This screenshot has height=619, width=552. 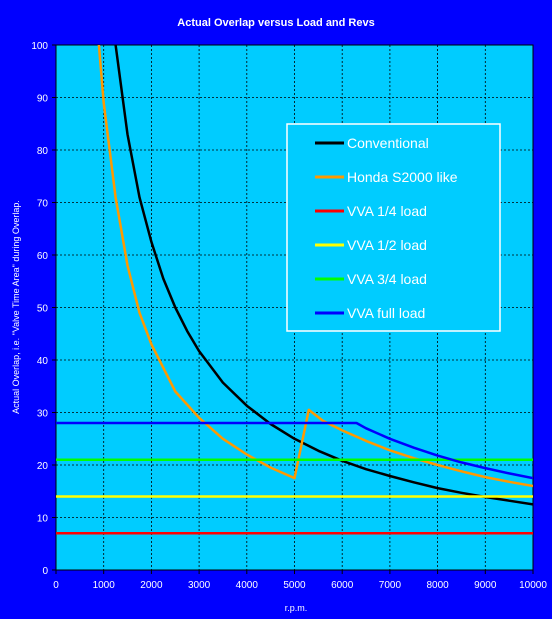 What do you see at coordinates (342, 585) in the screenshot?
I see `x-tick-label: 6000` at bounding box center [342, 585].